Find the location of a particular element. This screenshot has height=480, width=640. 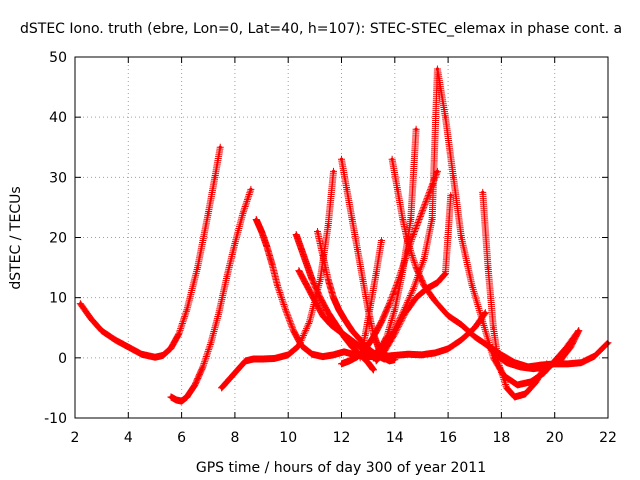

x-tick-label: 20 is located at coordinates (555, 438).